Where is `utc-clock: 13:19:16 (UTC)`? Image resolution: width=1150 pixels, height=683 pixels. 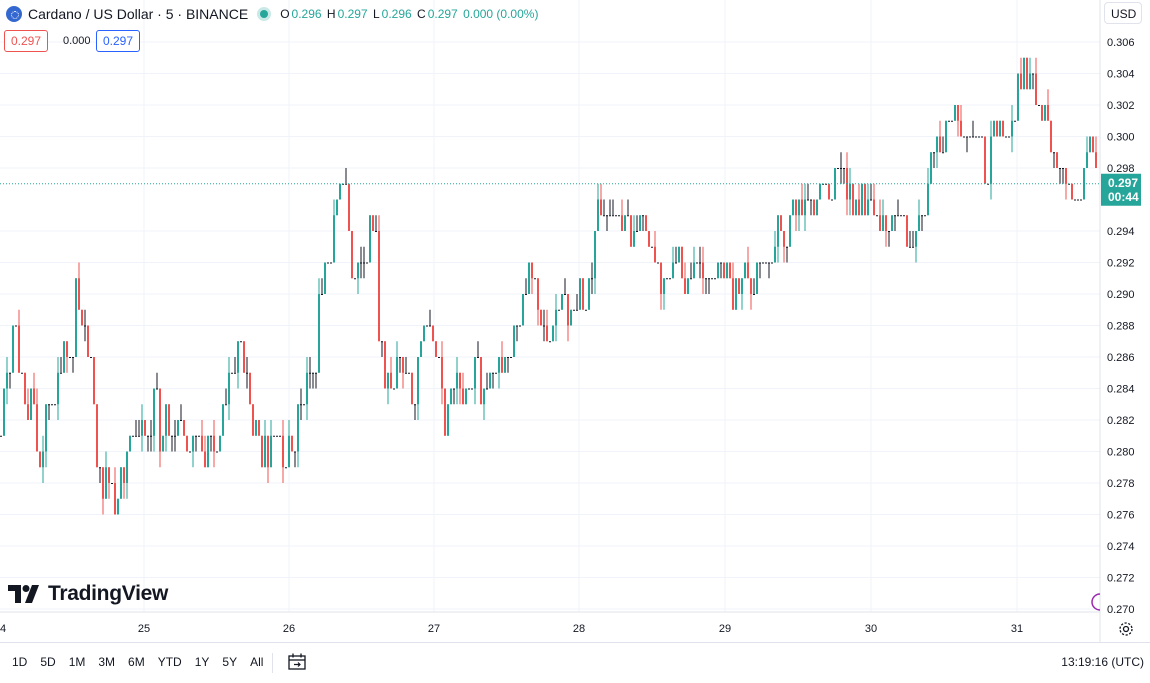 utc-clock: 13:19:16 (UTC) is located at coordinates (1102, 662).